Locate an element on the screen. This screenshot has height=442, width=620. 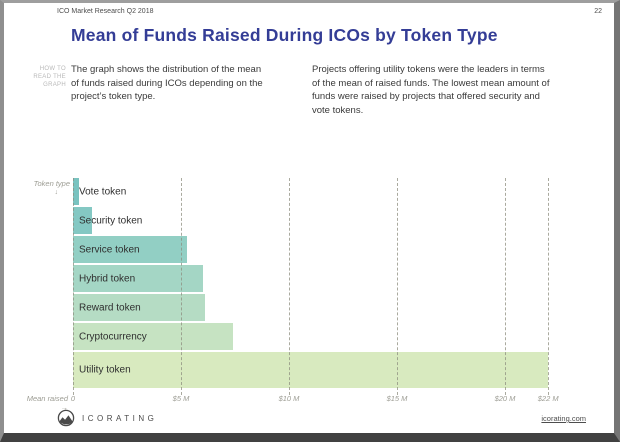
bar-security-token is located at coordinates (83, 220).